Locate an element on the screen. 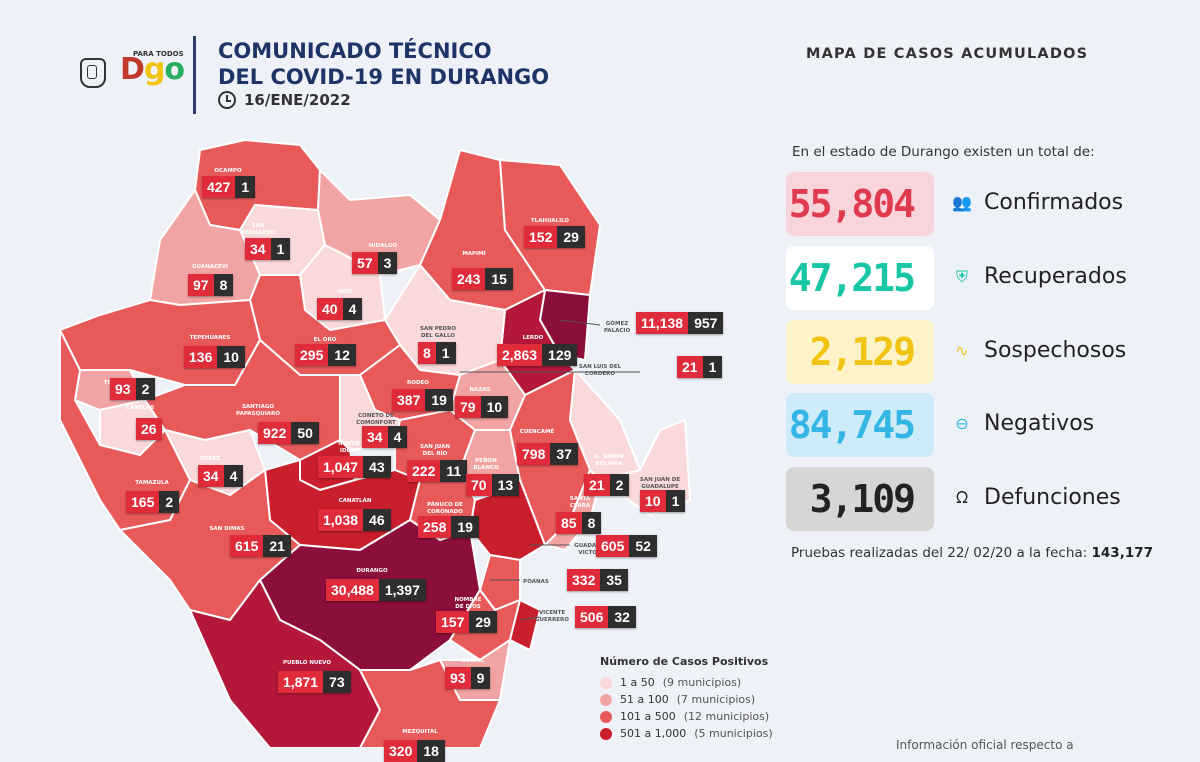 Image resolution: width=1200 pixels, height=762 pixels. municipality-label: 40 4 is located at coordinates (340, 309).